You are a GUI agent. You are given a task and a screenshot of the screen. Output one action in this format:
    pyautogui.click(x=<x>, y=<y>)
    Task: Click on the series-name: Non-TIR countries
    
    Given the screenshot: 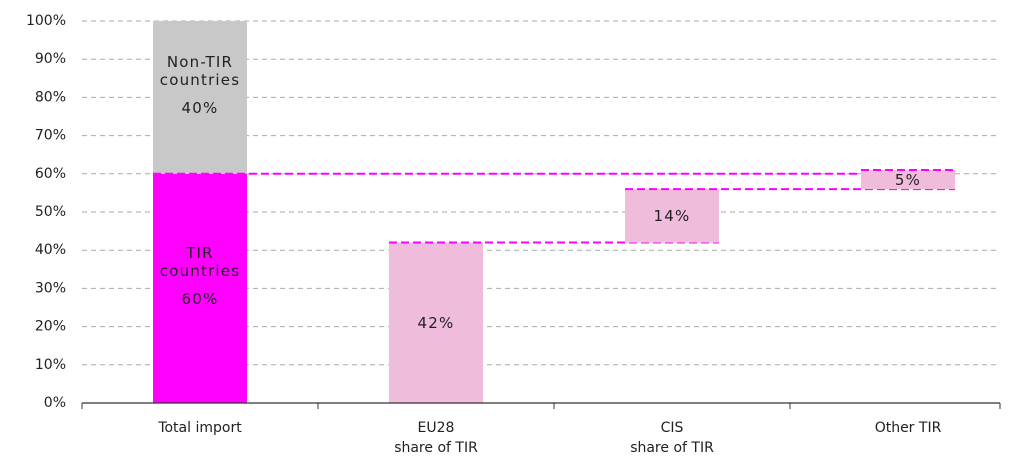 What is the action you would take?
    pyautogui.click(x=200, y=71)
    